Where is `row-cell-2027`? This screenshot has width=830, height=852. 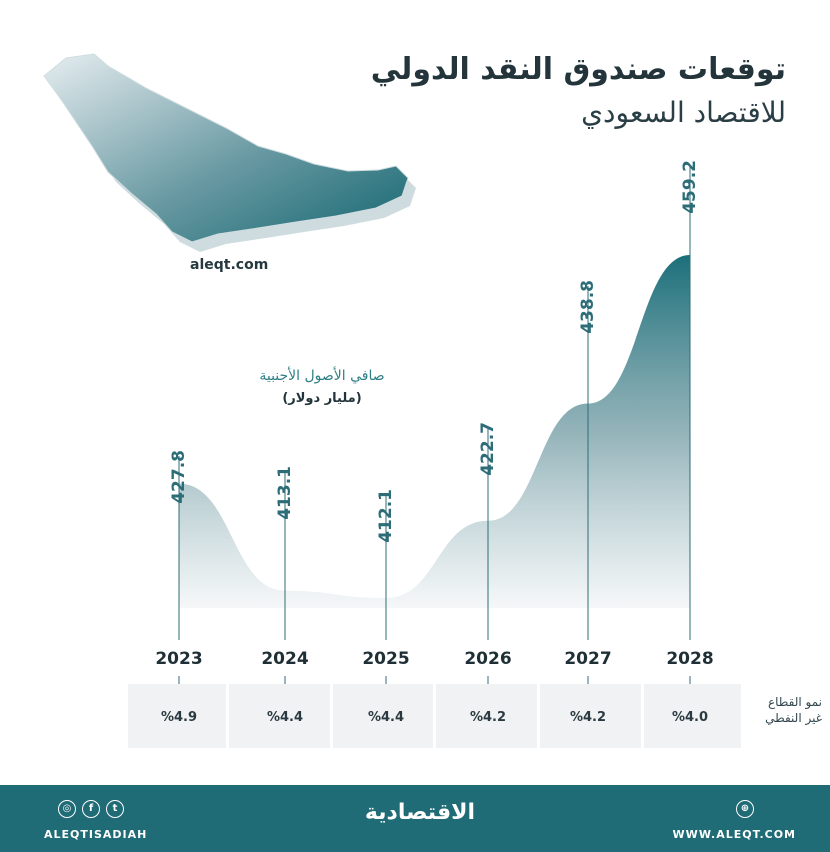 row-cell-2027 is located at coordinates (590, 716).